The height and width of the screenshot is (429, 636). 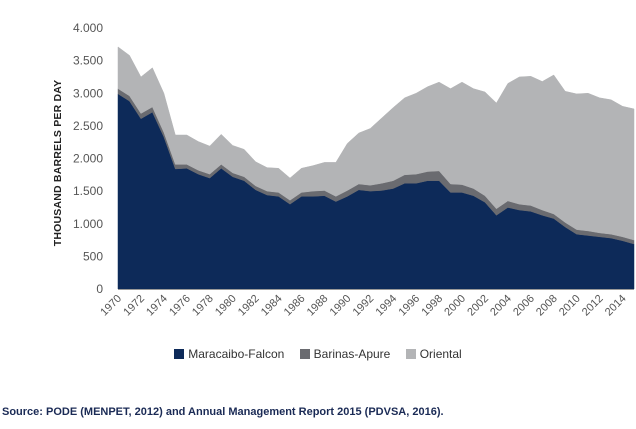 I want to click on x-tick-label: 2010, so click(x=570, y=306).